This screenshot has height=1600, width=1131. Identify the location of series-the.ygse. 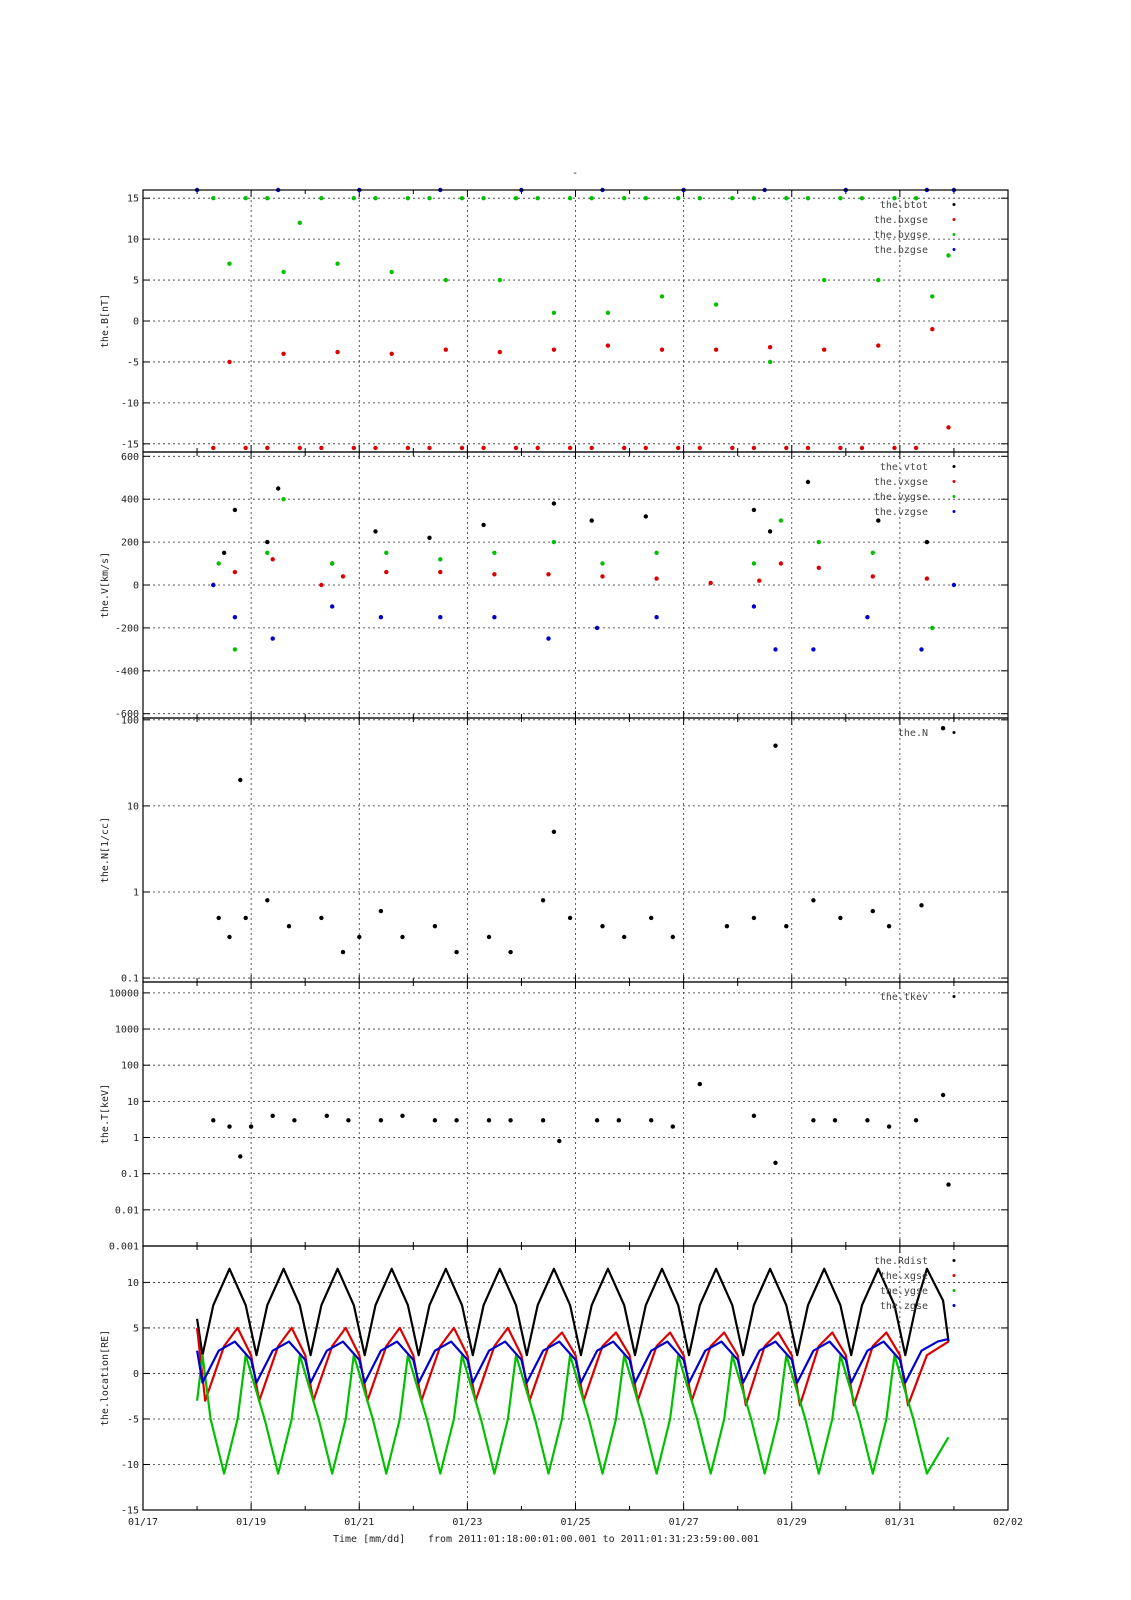
(573, 1414).